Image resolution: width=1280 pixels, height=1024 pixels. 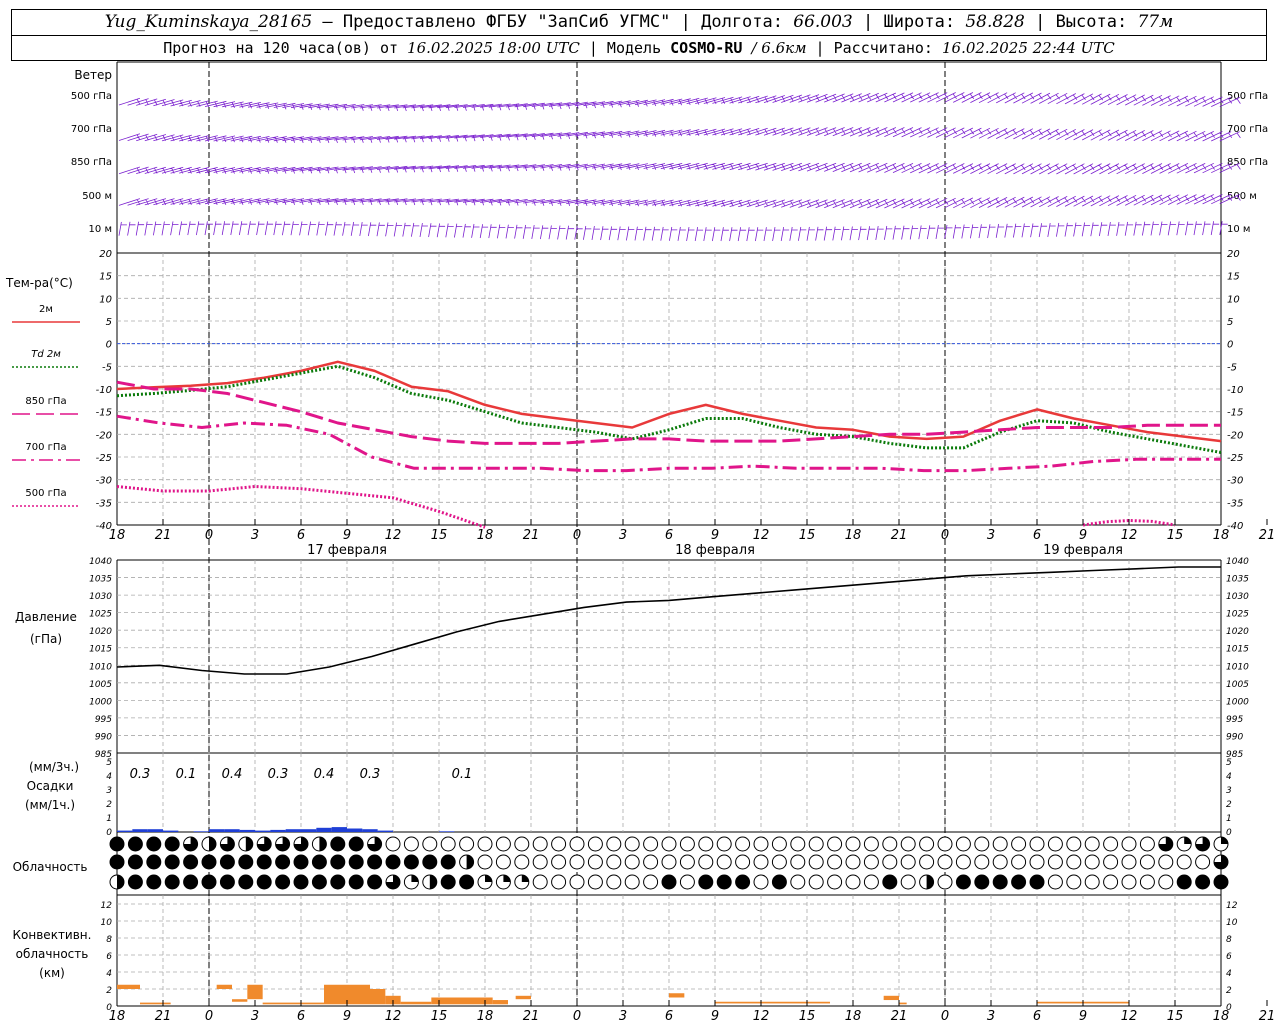 What do you see at coordinates (107, 923) in the screenshot?
I see `conv-tick-left: 10` at bounding box center [107, 923].